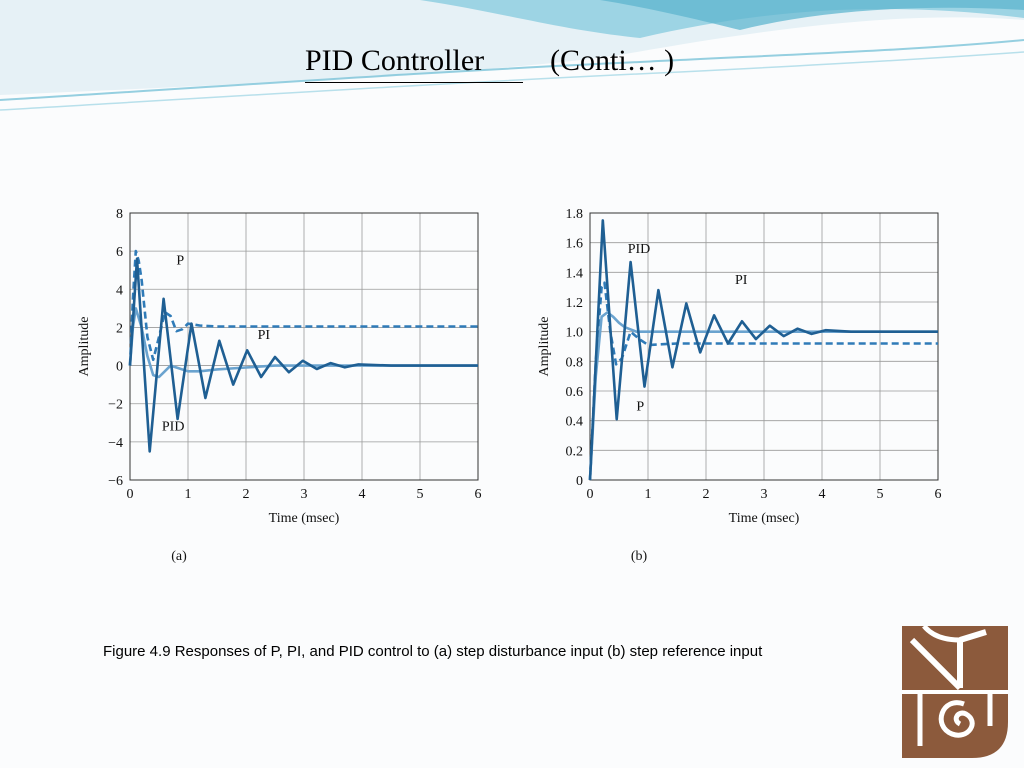 This screenshot has width=1024, height=768. What do you see at coordinates (179, 556) in the screenshot?
I see `panel-label: (a)` at bounding box center [179, 556].